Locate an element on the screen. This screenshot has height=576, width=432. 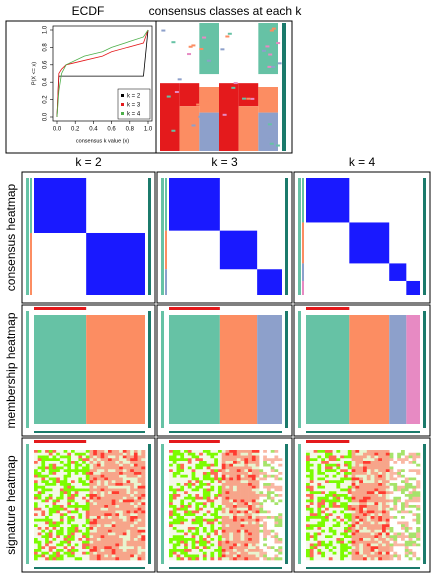
x-axis-label: consensus k value (x) is located at coordinates (102, 141).